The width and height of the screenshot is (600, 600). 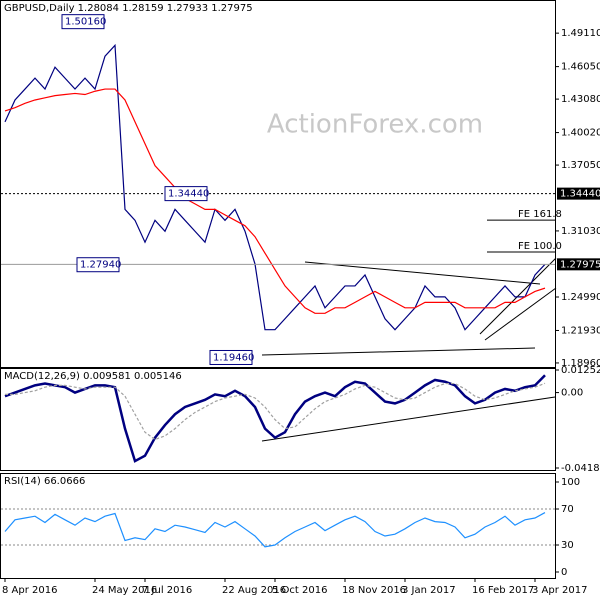 I want to click on annotation-label: 1.50160, so click(x=85, y=22).